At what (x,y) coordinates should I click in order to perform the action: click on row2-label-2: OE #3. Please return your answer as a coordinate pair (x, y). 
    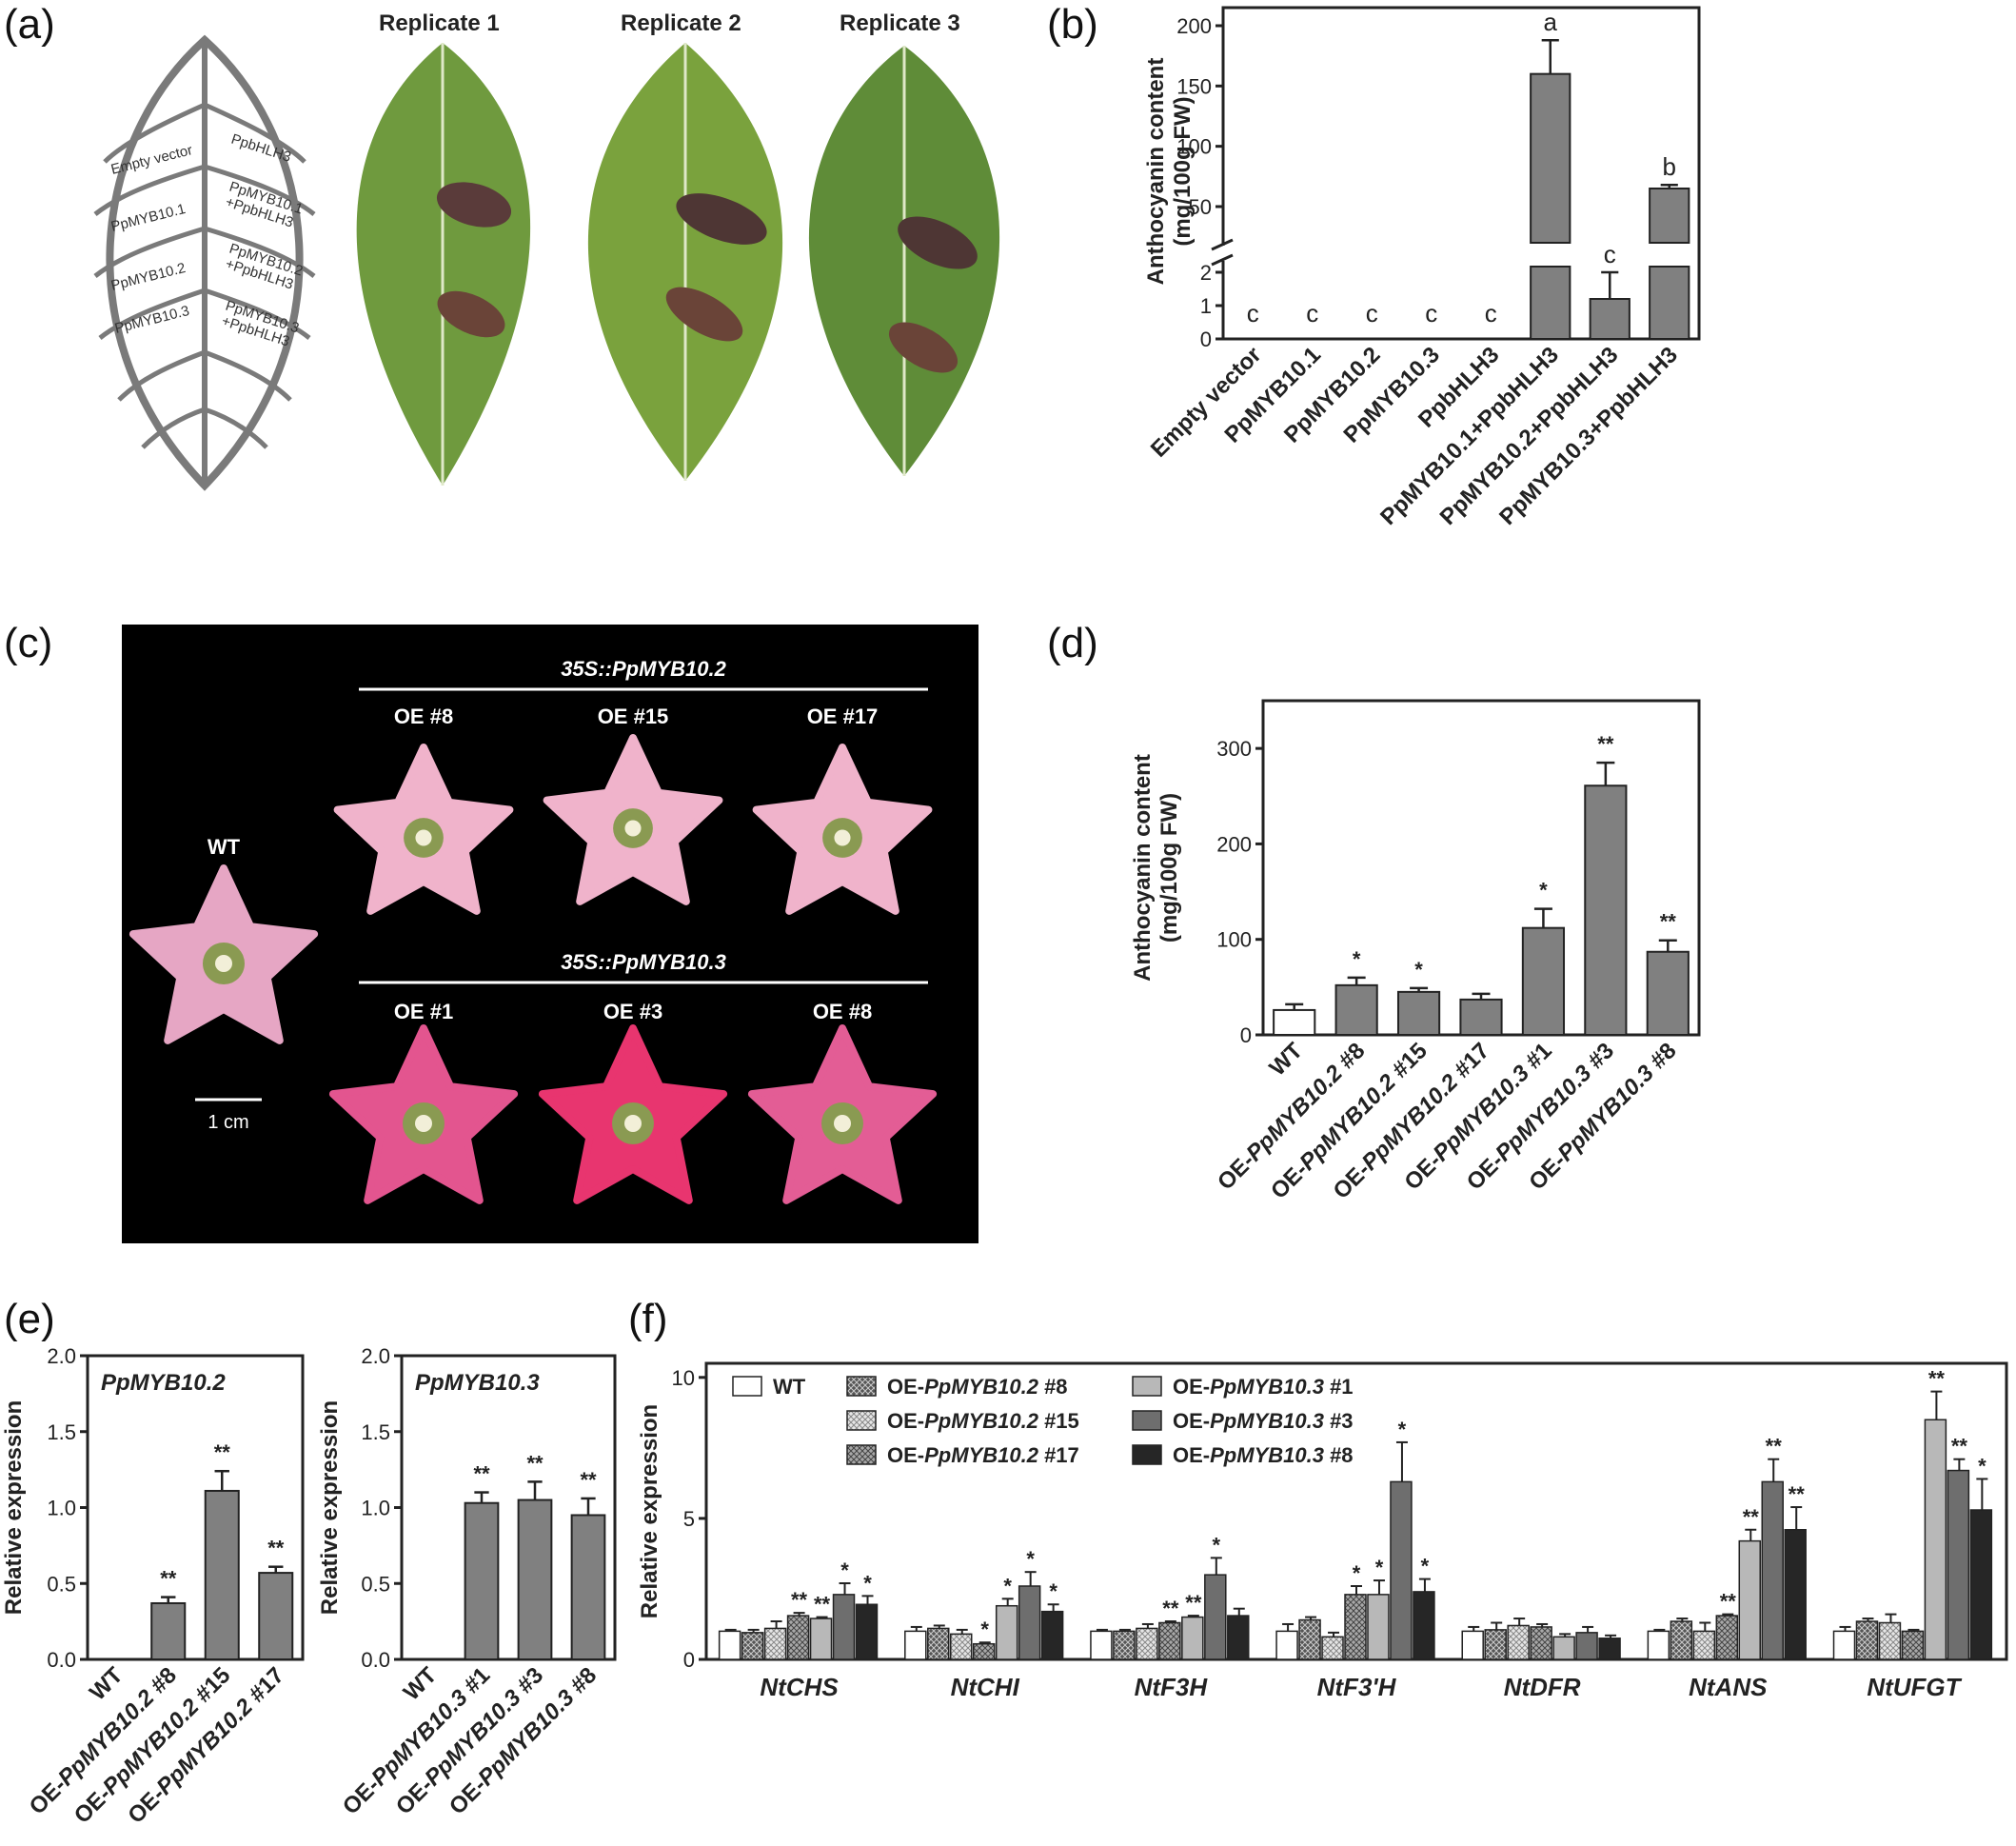
    Looking at the image, I should click on (632, 1011).